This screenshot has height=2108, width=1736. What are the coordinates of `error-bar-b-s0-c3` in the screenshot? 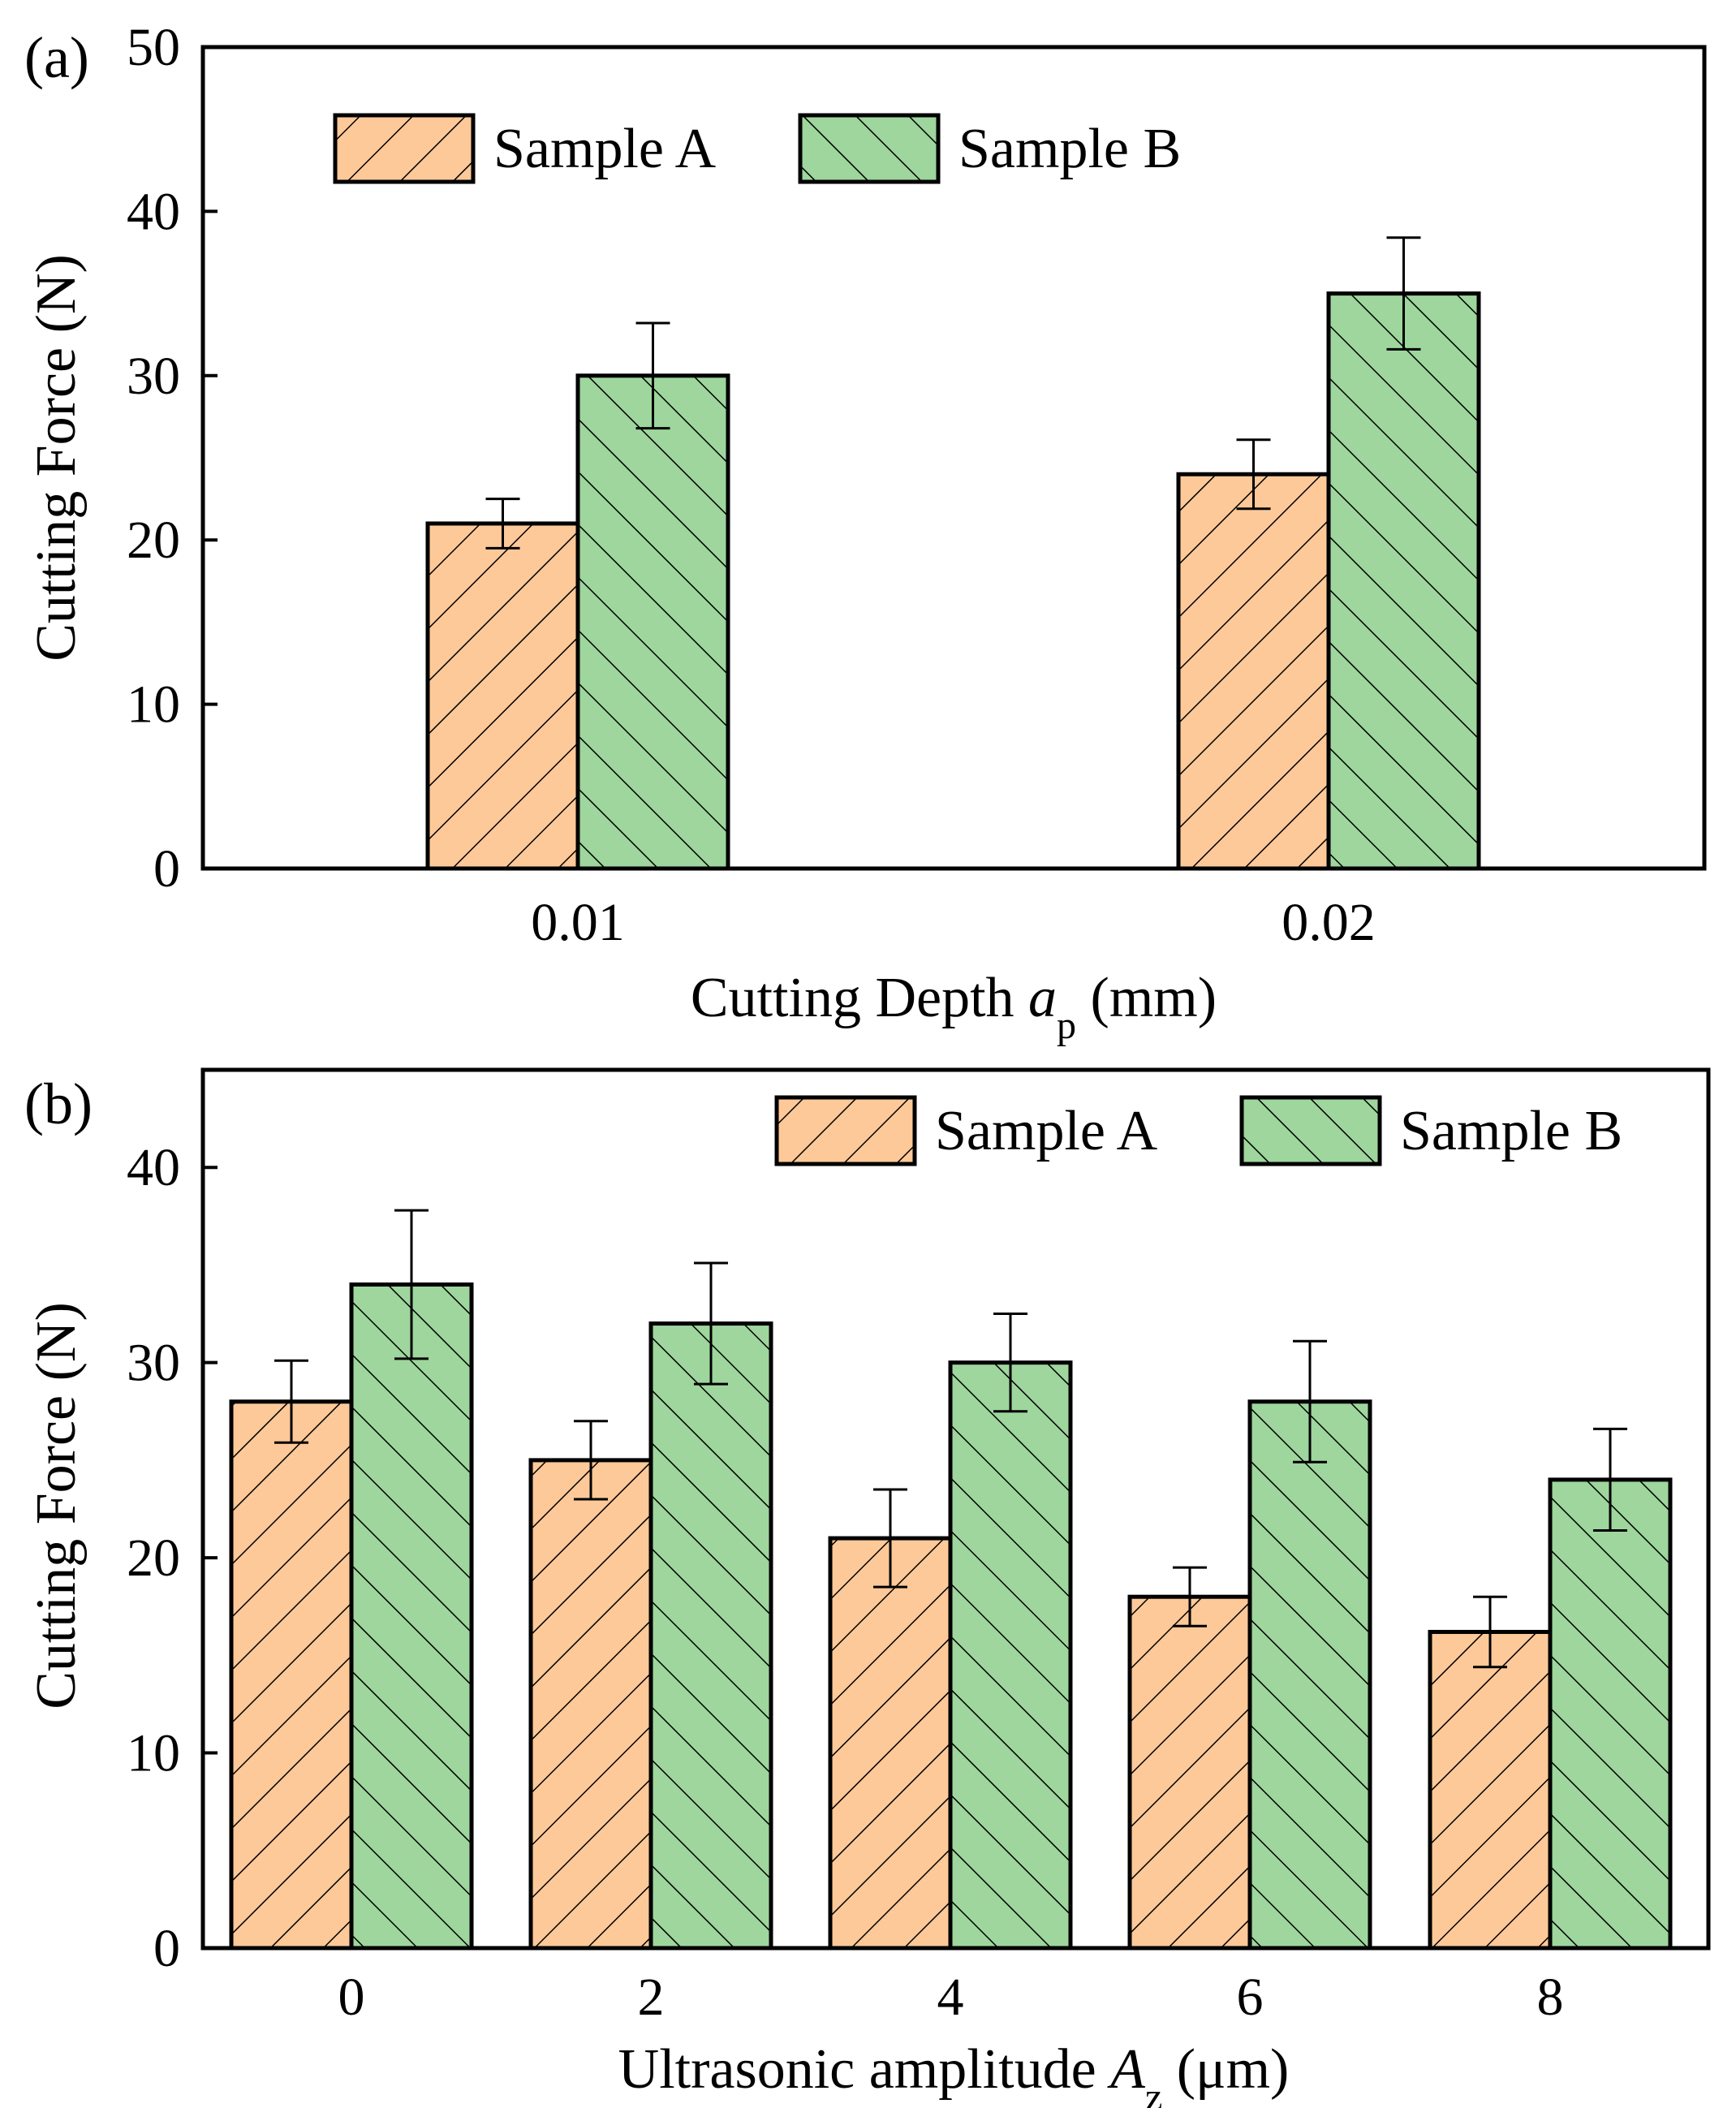 It's located at (1190, 1597).